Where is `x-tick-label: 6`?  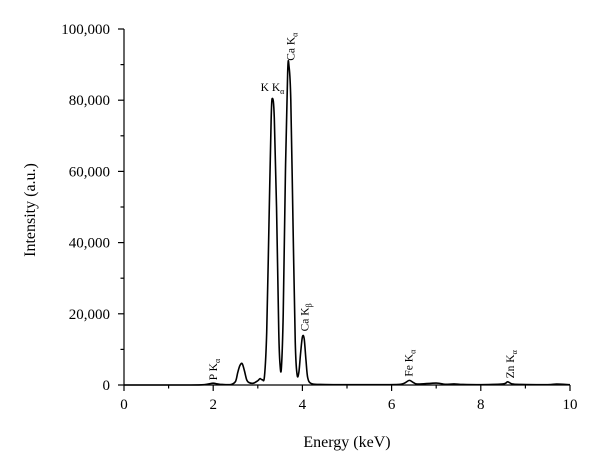 x-tick-label: 6 is located at coordinates (392, 405).